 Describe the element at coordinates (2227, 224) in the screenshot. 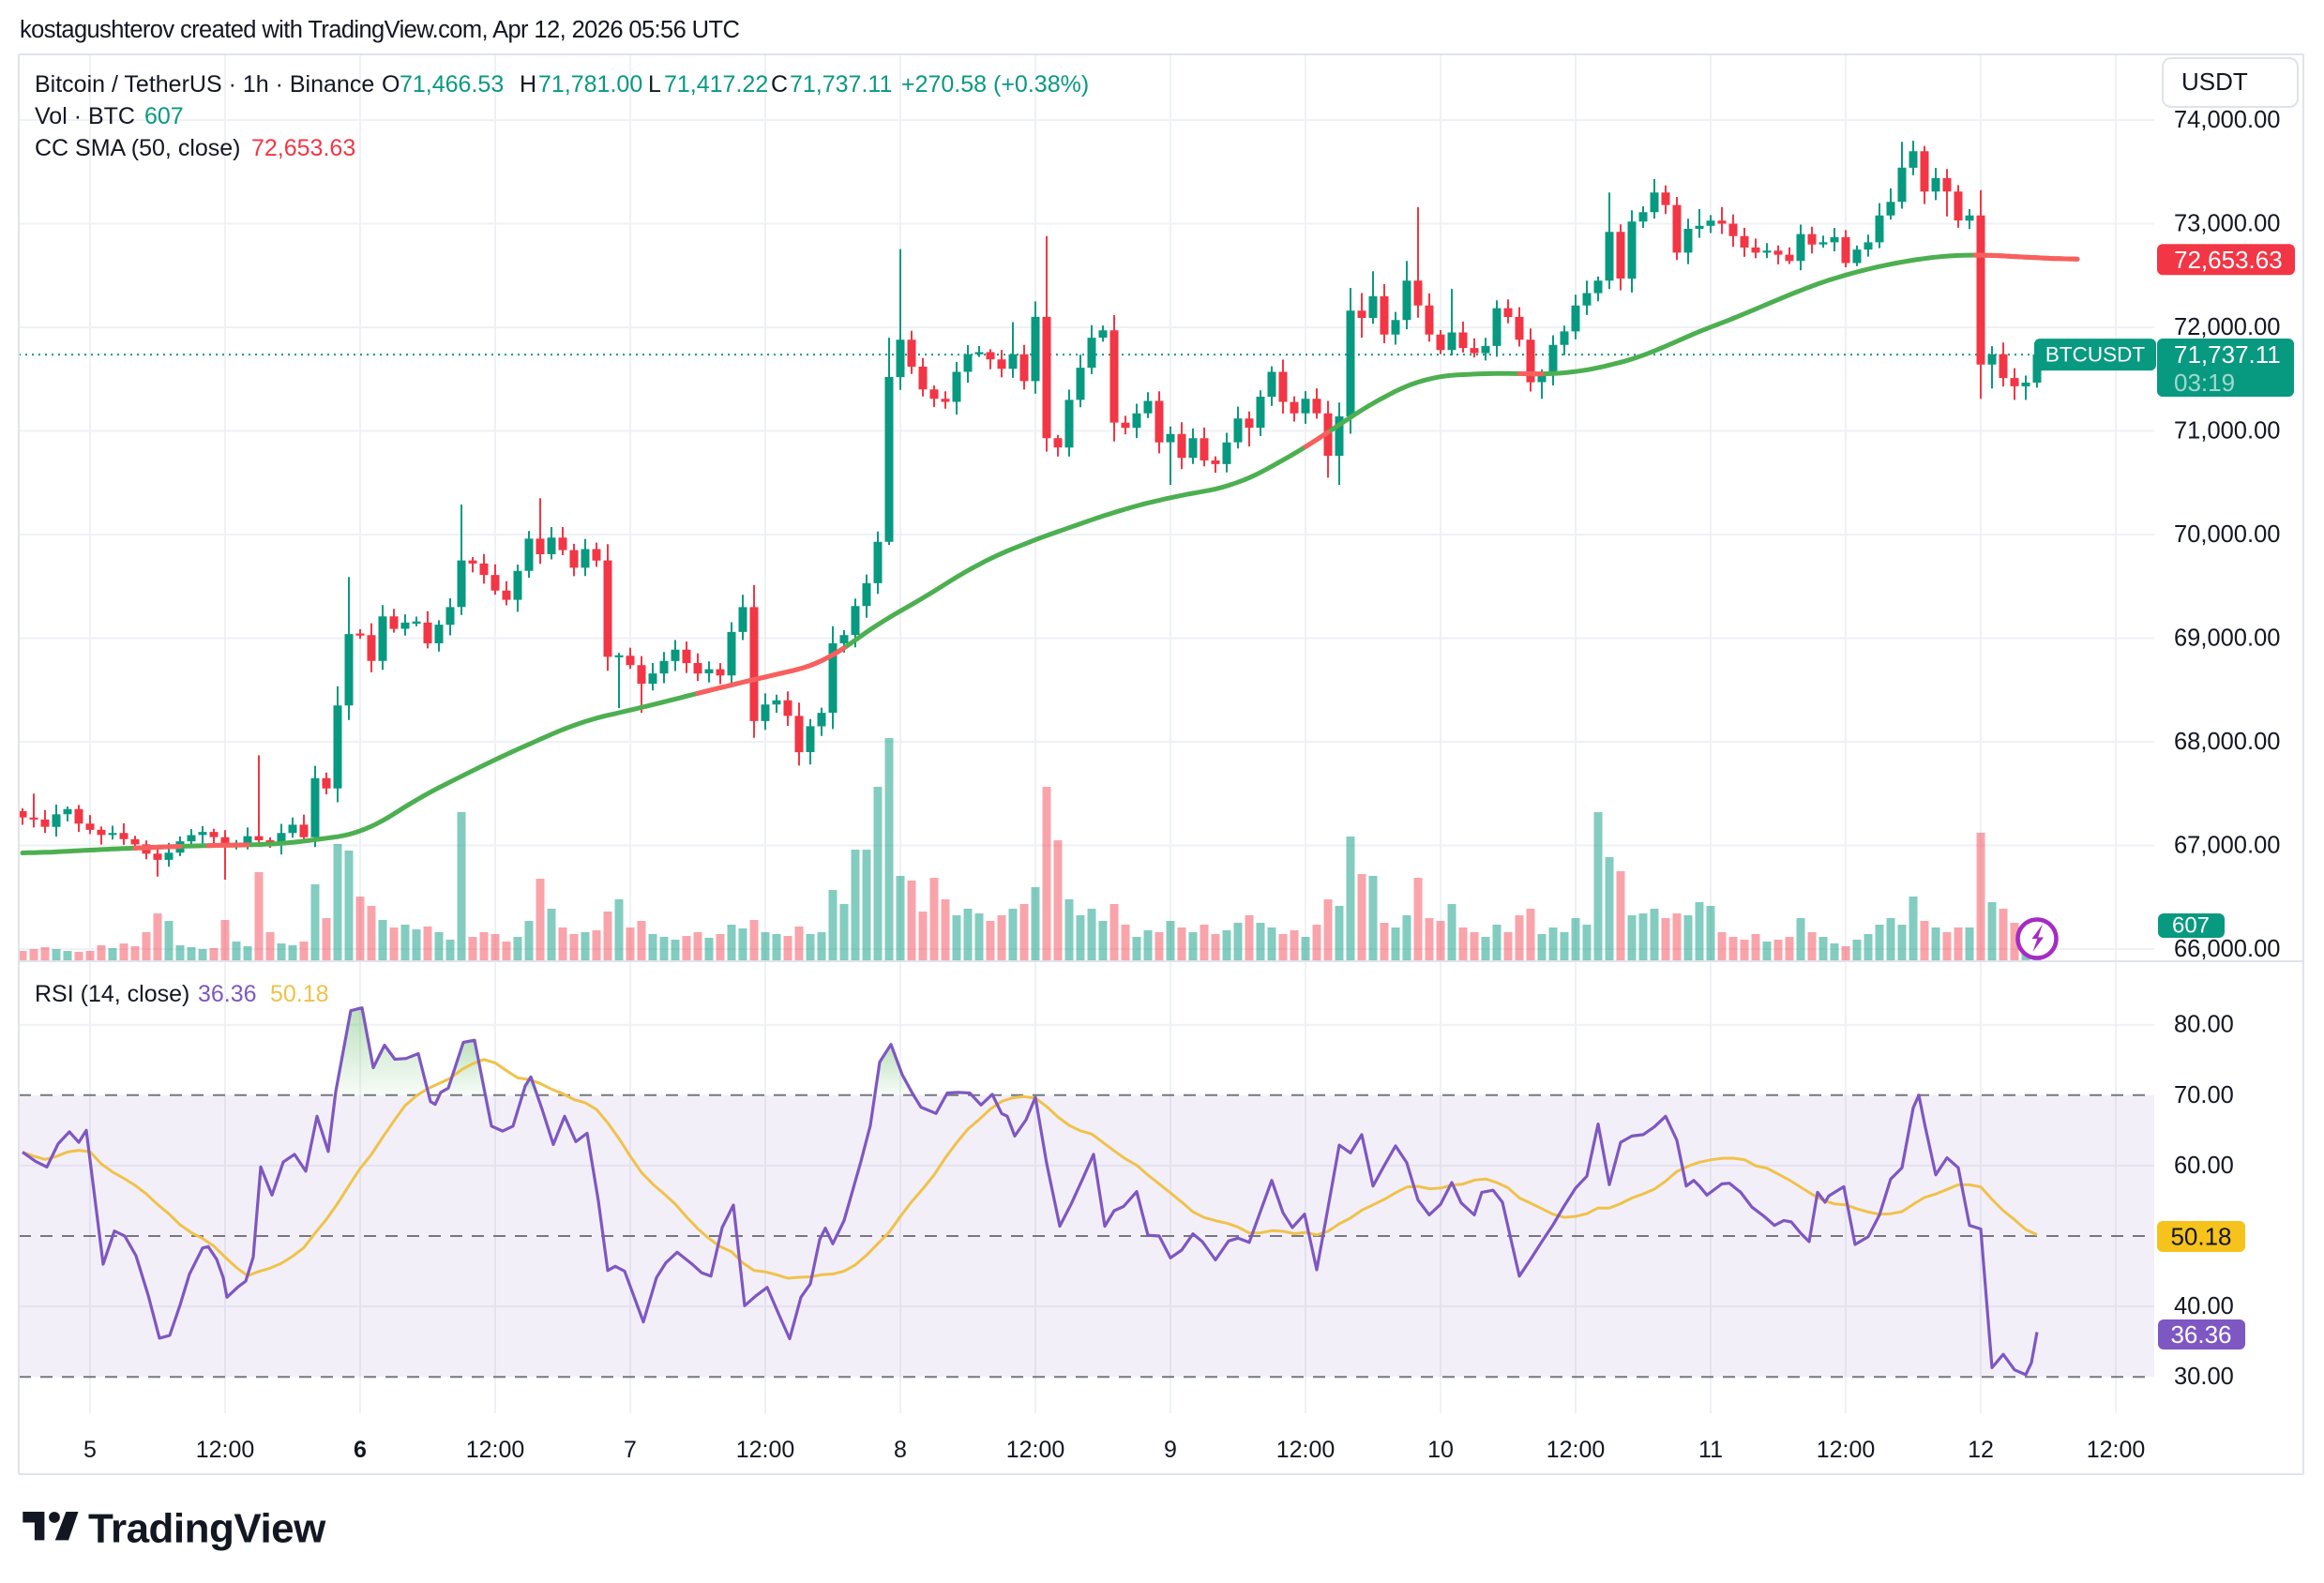

I see `svg-text: 73,000.00` at that location.